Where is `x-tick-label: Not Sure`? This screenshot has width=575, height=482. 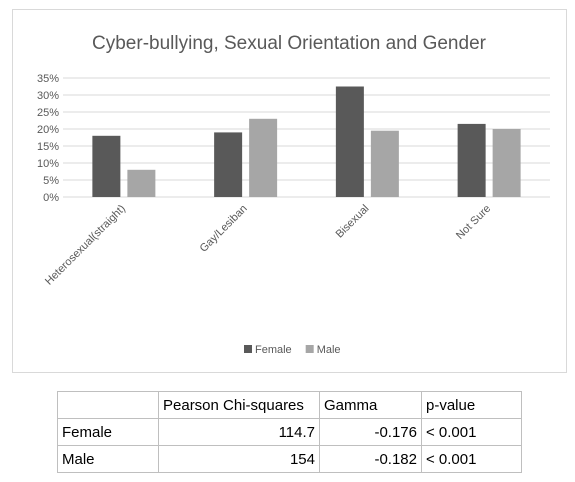 x-tick-label: Not Sure is located at coordinates (473, 222).